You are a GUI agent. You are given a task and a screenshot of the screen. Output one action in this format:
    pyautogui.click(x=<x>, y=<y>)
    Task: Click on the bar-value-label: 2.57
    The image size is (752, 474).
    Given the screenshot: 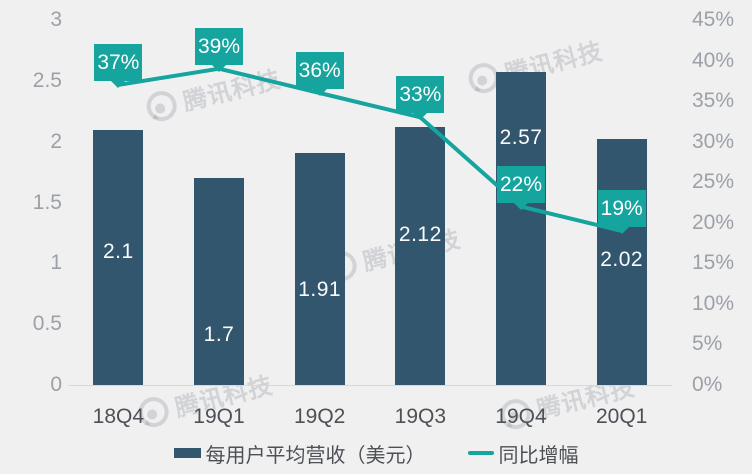 What is the action you would take?
    pyautogui.click(x=521, y=137)
    